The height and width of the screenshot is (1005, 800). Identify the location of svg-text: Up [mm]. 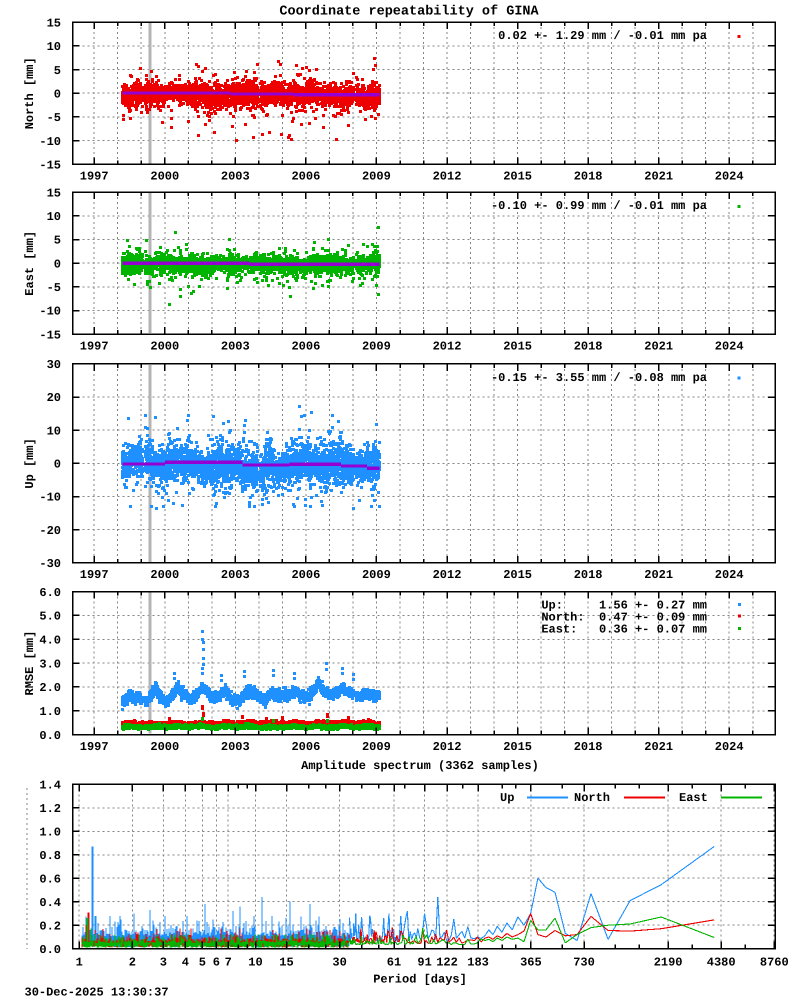
(30, 463).